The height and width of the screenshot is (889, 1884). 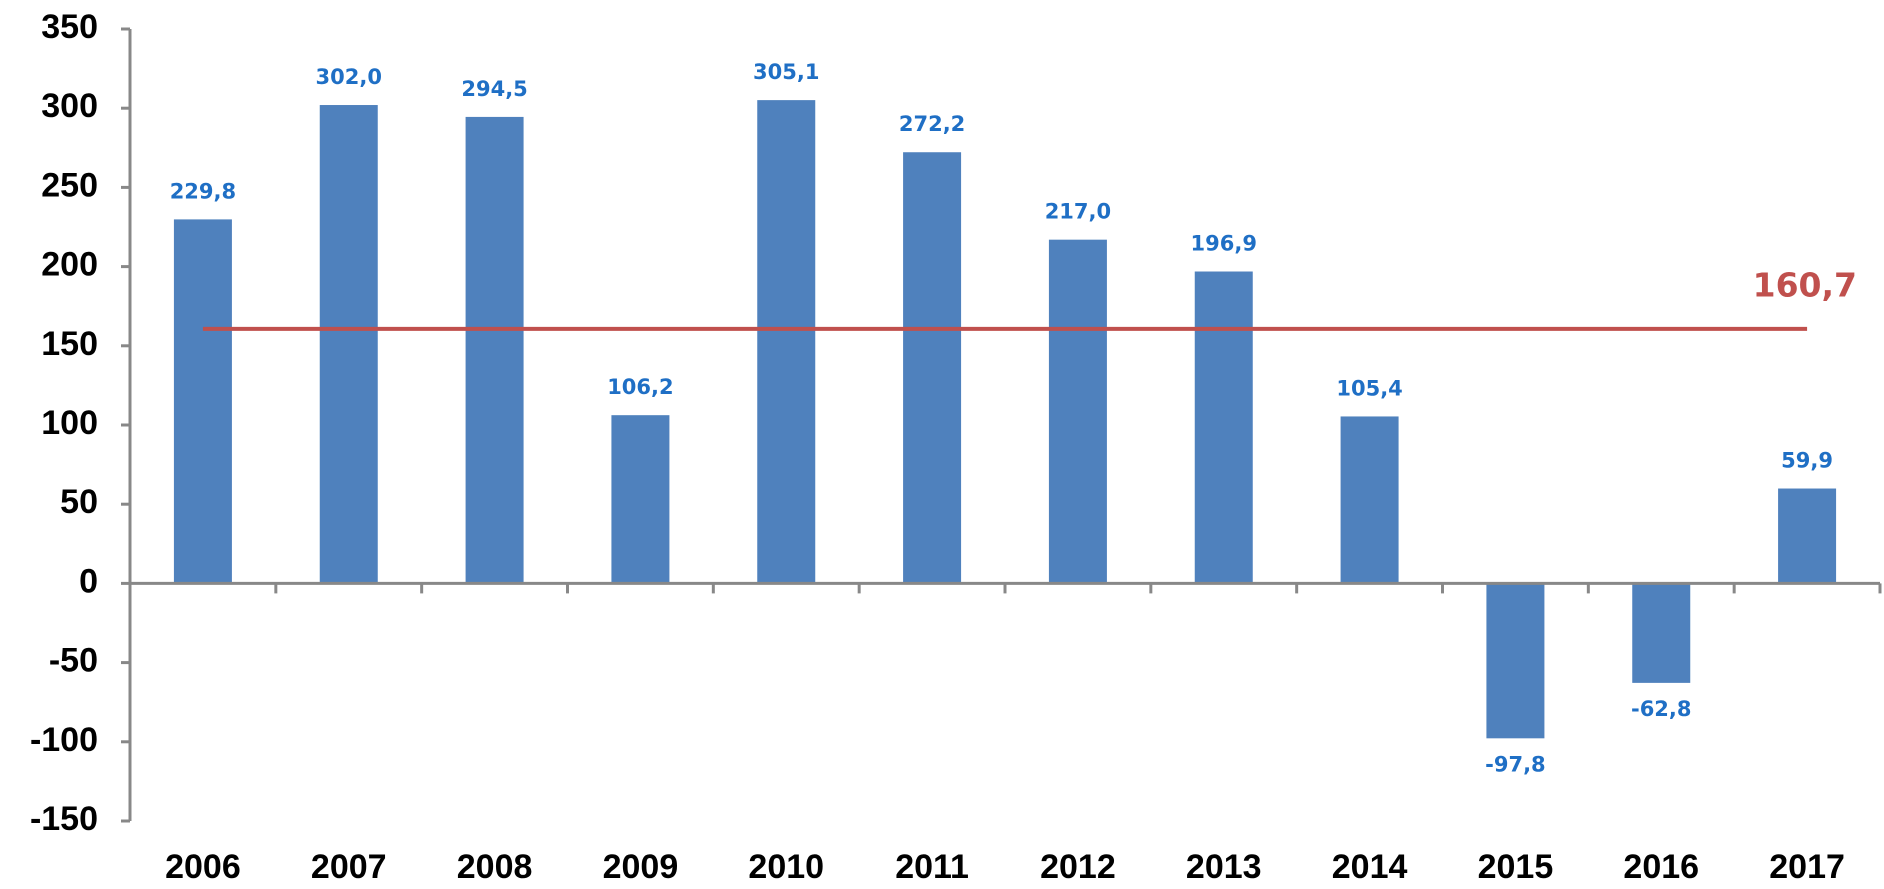 I want to click on y-tick-label: 300, so click(x=69, y=106).